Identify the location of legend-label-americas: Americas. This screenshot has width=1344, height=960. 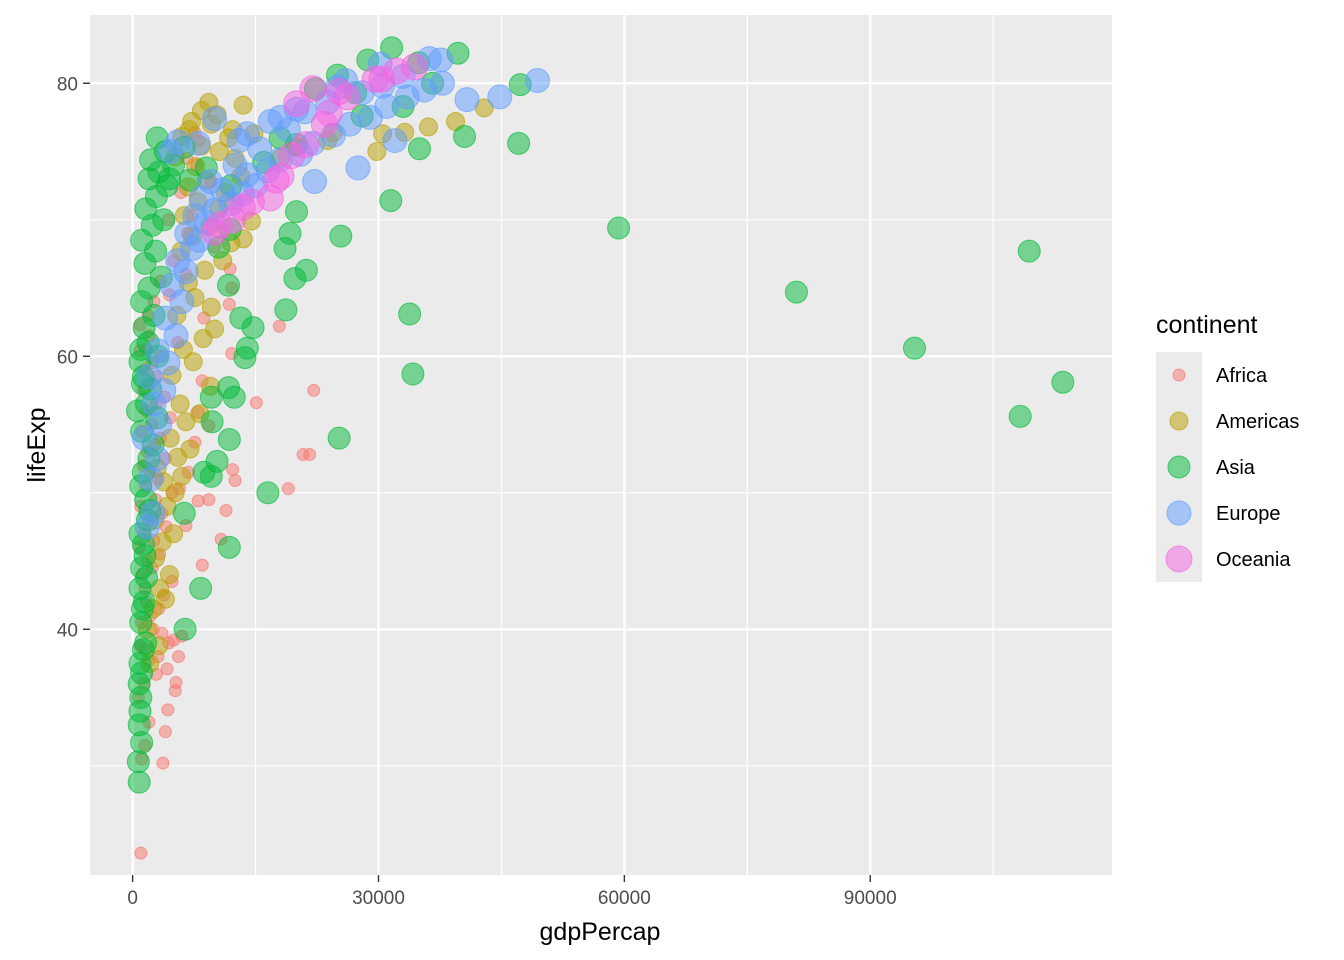
(1257, 422).